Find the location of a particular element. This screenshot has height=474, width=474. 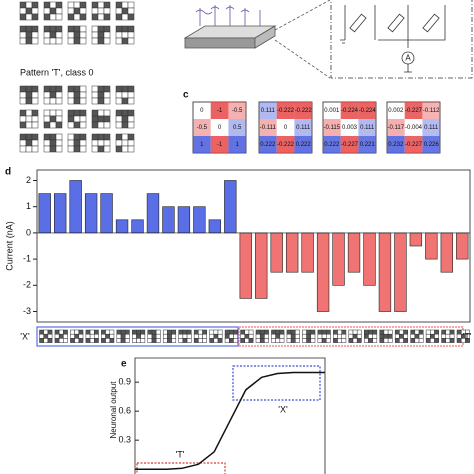

y-tick-label: 0.6 is located at coordinates (124, 411).